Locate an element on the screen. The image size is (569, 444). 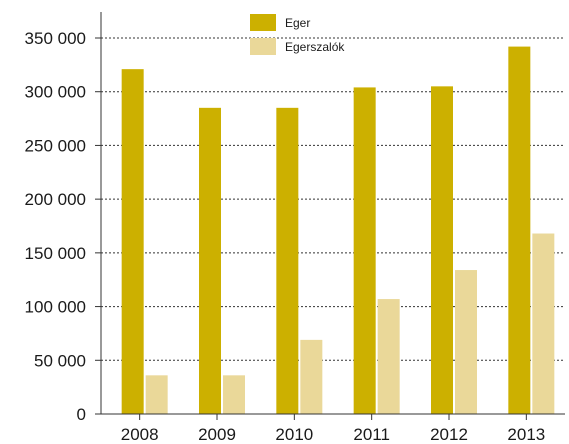
y-tick-label: 100 000 is located at coordinates (55, 307).